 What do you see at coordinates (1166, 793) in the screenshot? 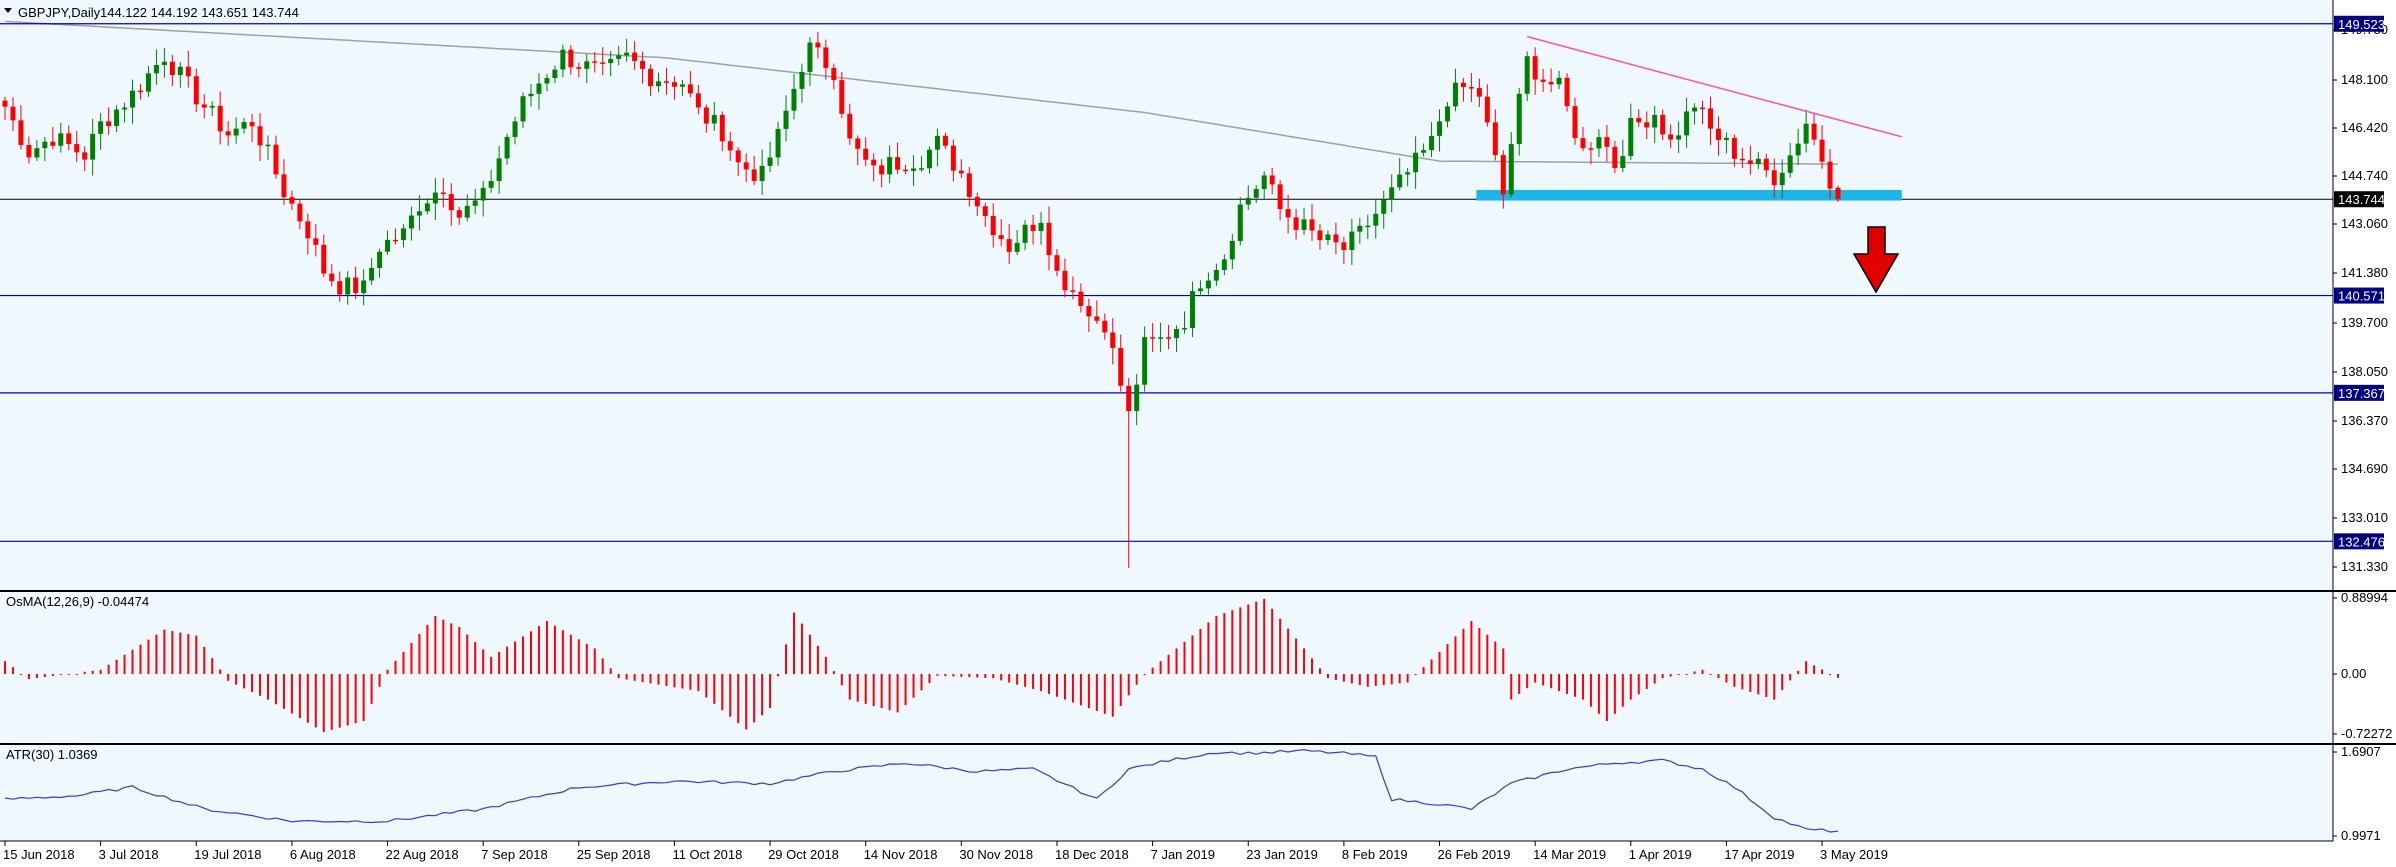
I see `atr-pane` at bounding box center [1166, 793].